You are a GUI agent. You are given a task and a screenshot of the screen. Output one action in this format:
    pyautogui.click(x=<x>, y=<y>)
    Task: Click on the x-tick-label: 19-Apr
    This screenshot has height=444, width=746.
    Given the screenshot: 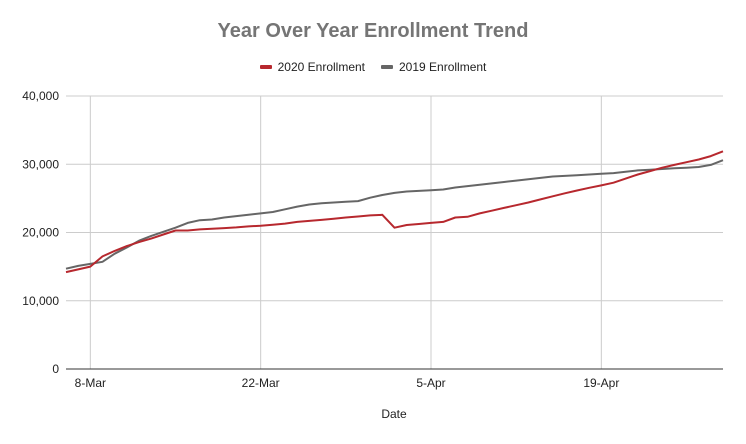 What is the action you would take?
    pyautogui.click(x=601, y=383)
    